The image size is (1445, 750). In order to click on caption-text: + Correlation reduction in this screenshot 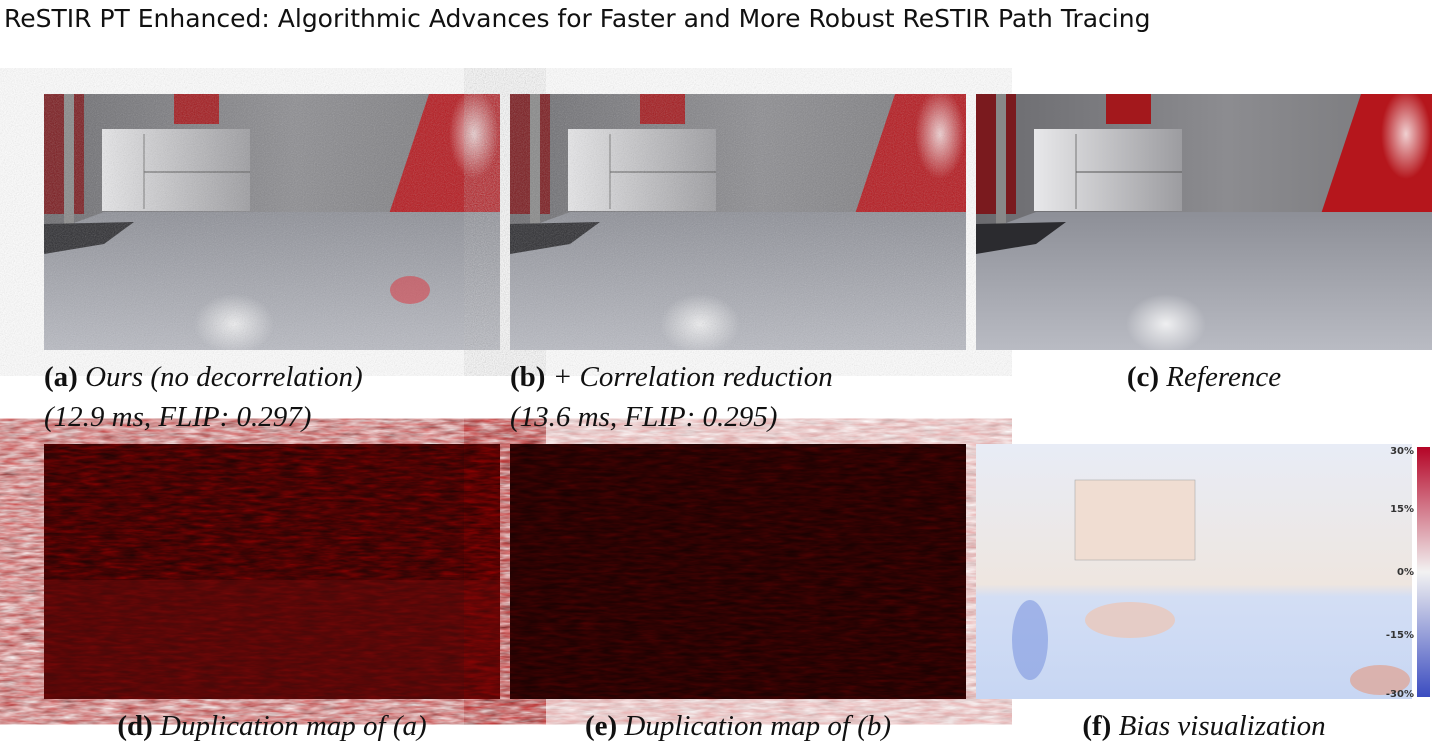, I will do `click(692, 377)`.